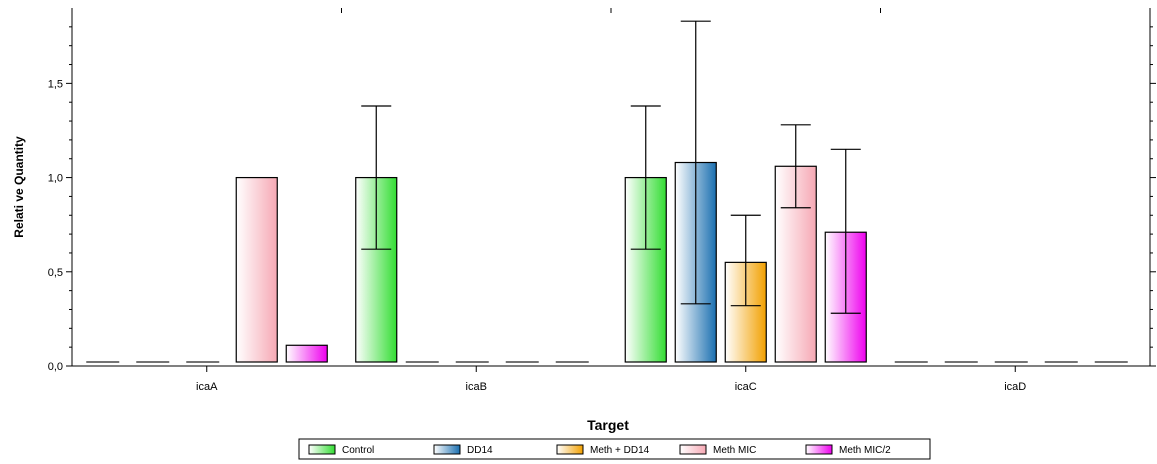 This screenshot has height=464, width=1157. What do you see at coordinates (1015, 387) in the screenshot?
I see `x-tick-label: icaD` at bounding box center [1015, 387].